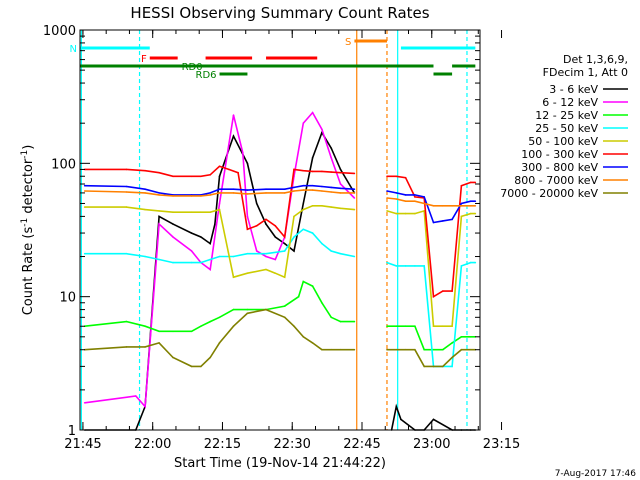 The image size is (640, 480). I want to click on y-axis-label-part3: ), so click(28, 147).